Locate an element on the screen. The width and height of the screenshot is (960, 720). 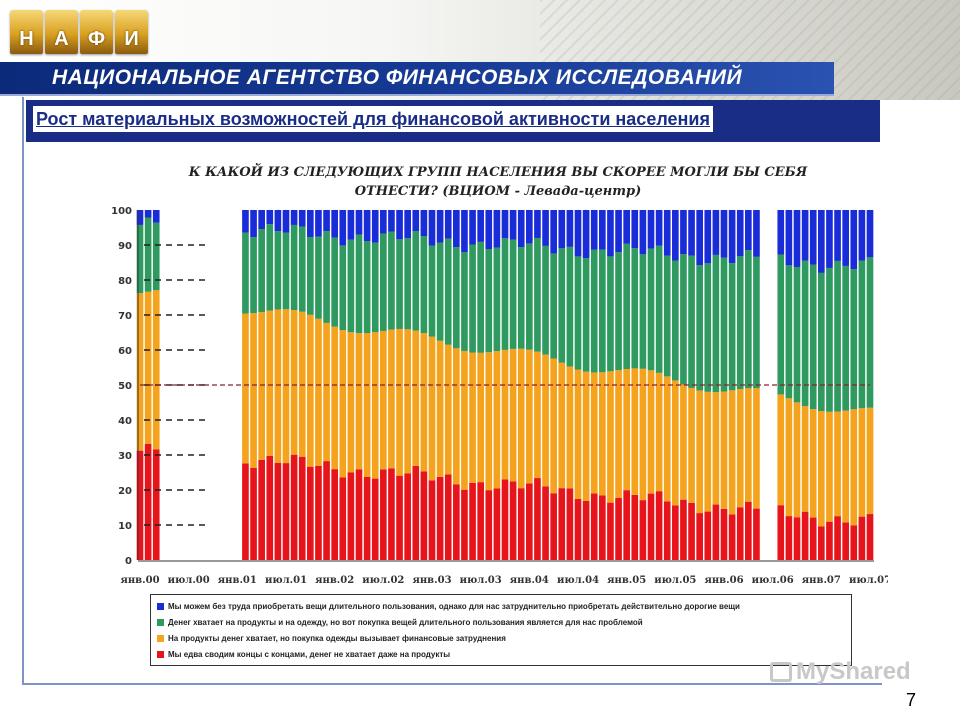
y-tick-label: 80 is located at coordinates (125, 281).